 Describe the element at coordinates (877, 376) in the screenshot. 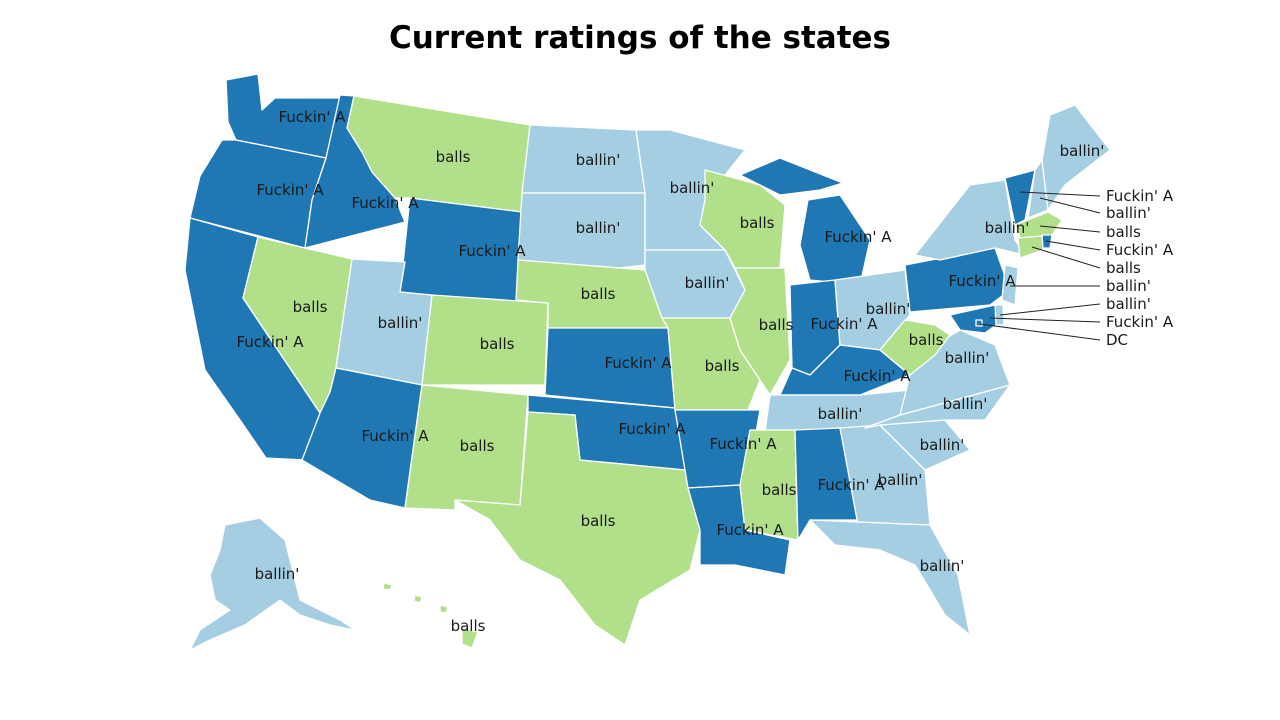

I see `state-label-ky: Fuckin' A` at that location.